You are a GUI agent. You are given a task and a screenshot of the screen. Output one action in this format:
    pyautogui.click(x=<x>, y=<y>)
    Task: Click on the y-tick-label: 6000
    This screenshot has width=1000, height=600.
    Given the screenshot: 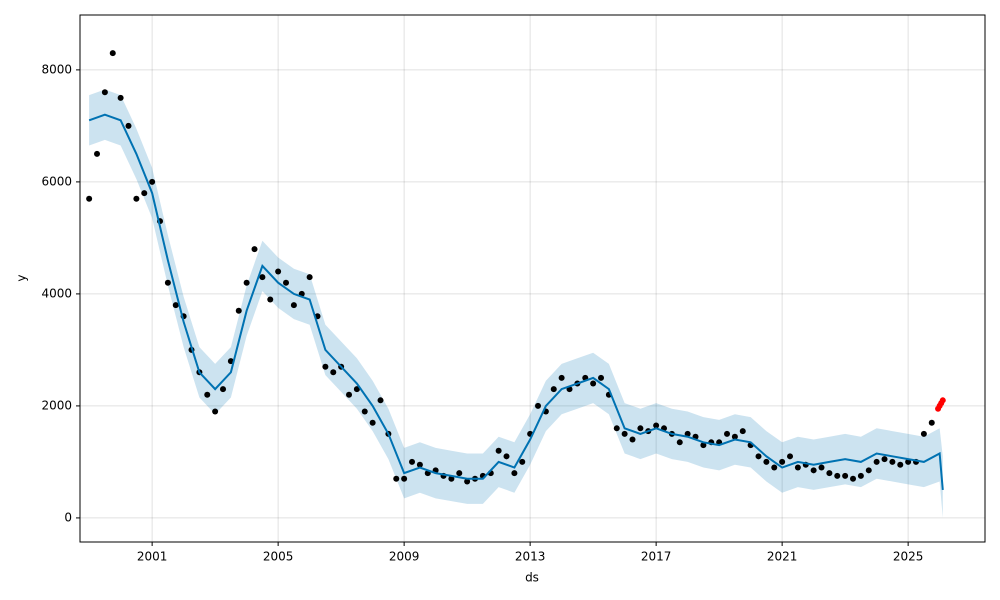 What is the action you would take?
    pyautogui.click(x=56, y=181)
    